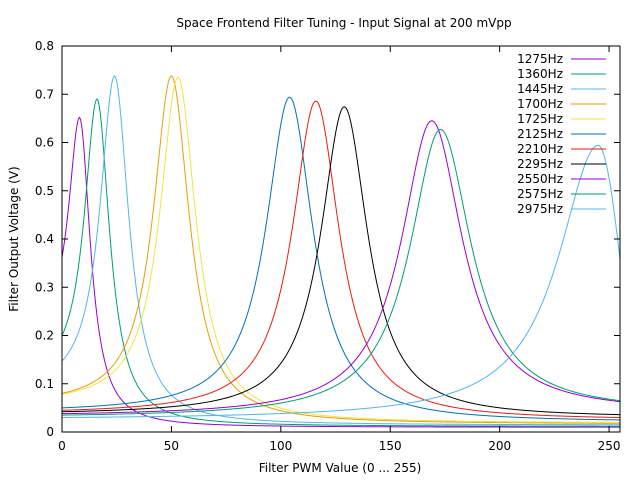  What do you see at coordinates (340, 468) in the screenshot?
I see `x-axis-label: Filter PWM Value (0 ... 255)` at bounding box center [340, 468].